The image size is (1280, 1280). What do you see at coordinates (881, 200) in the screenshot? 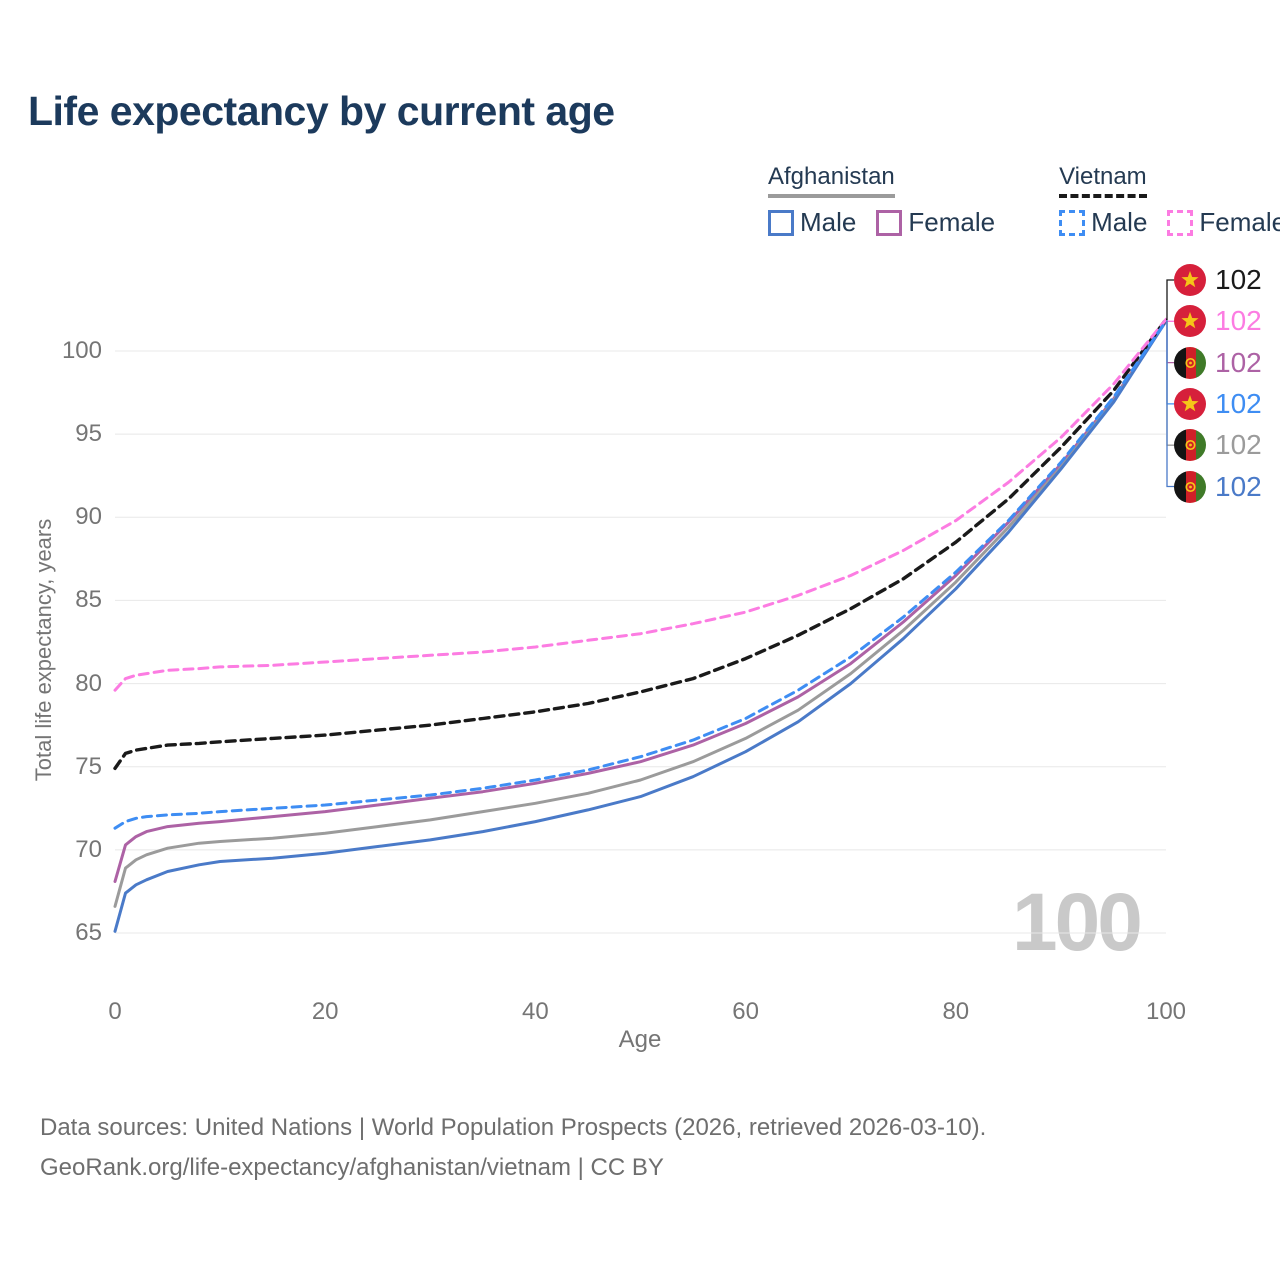
I see `legend-group-afghanistan: Afghanistan Male Female` at bounding box center [881, 200].